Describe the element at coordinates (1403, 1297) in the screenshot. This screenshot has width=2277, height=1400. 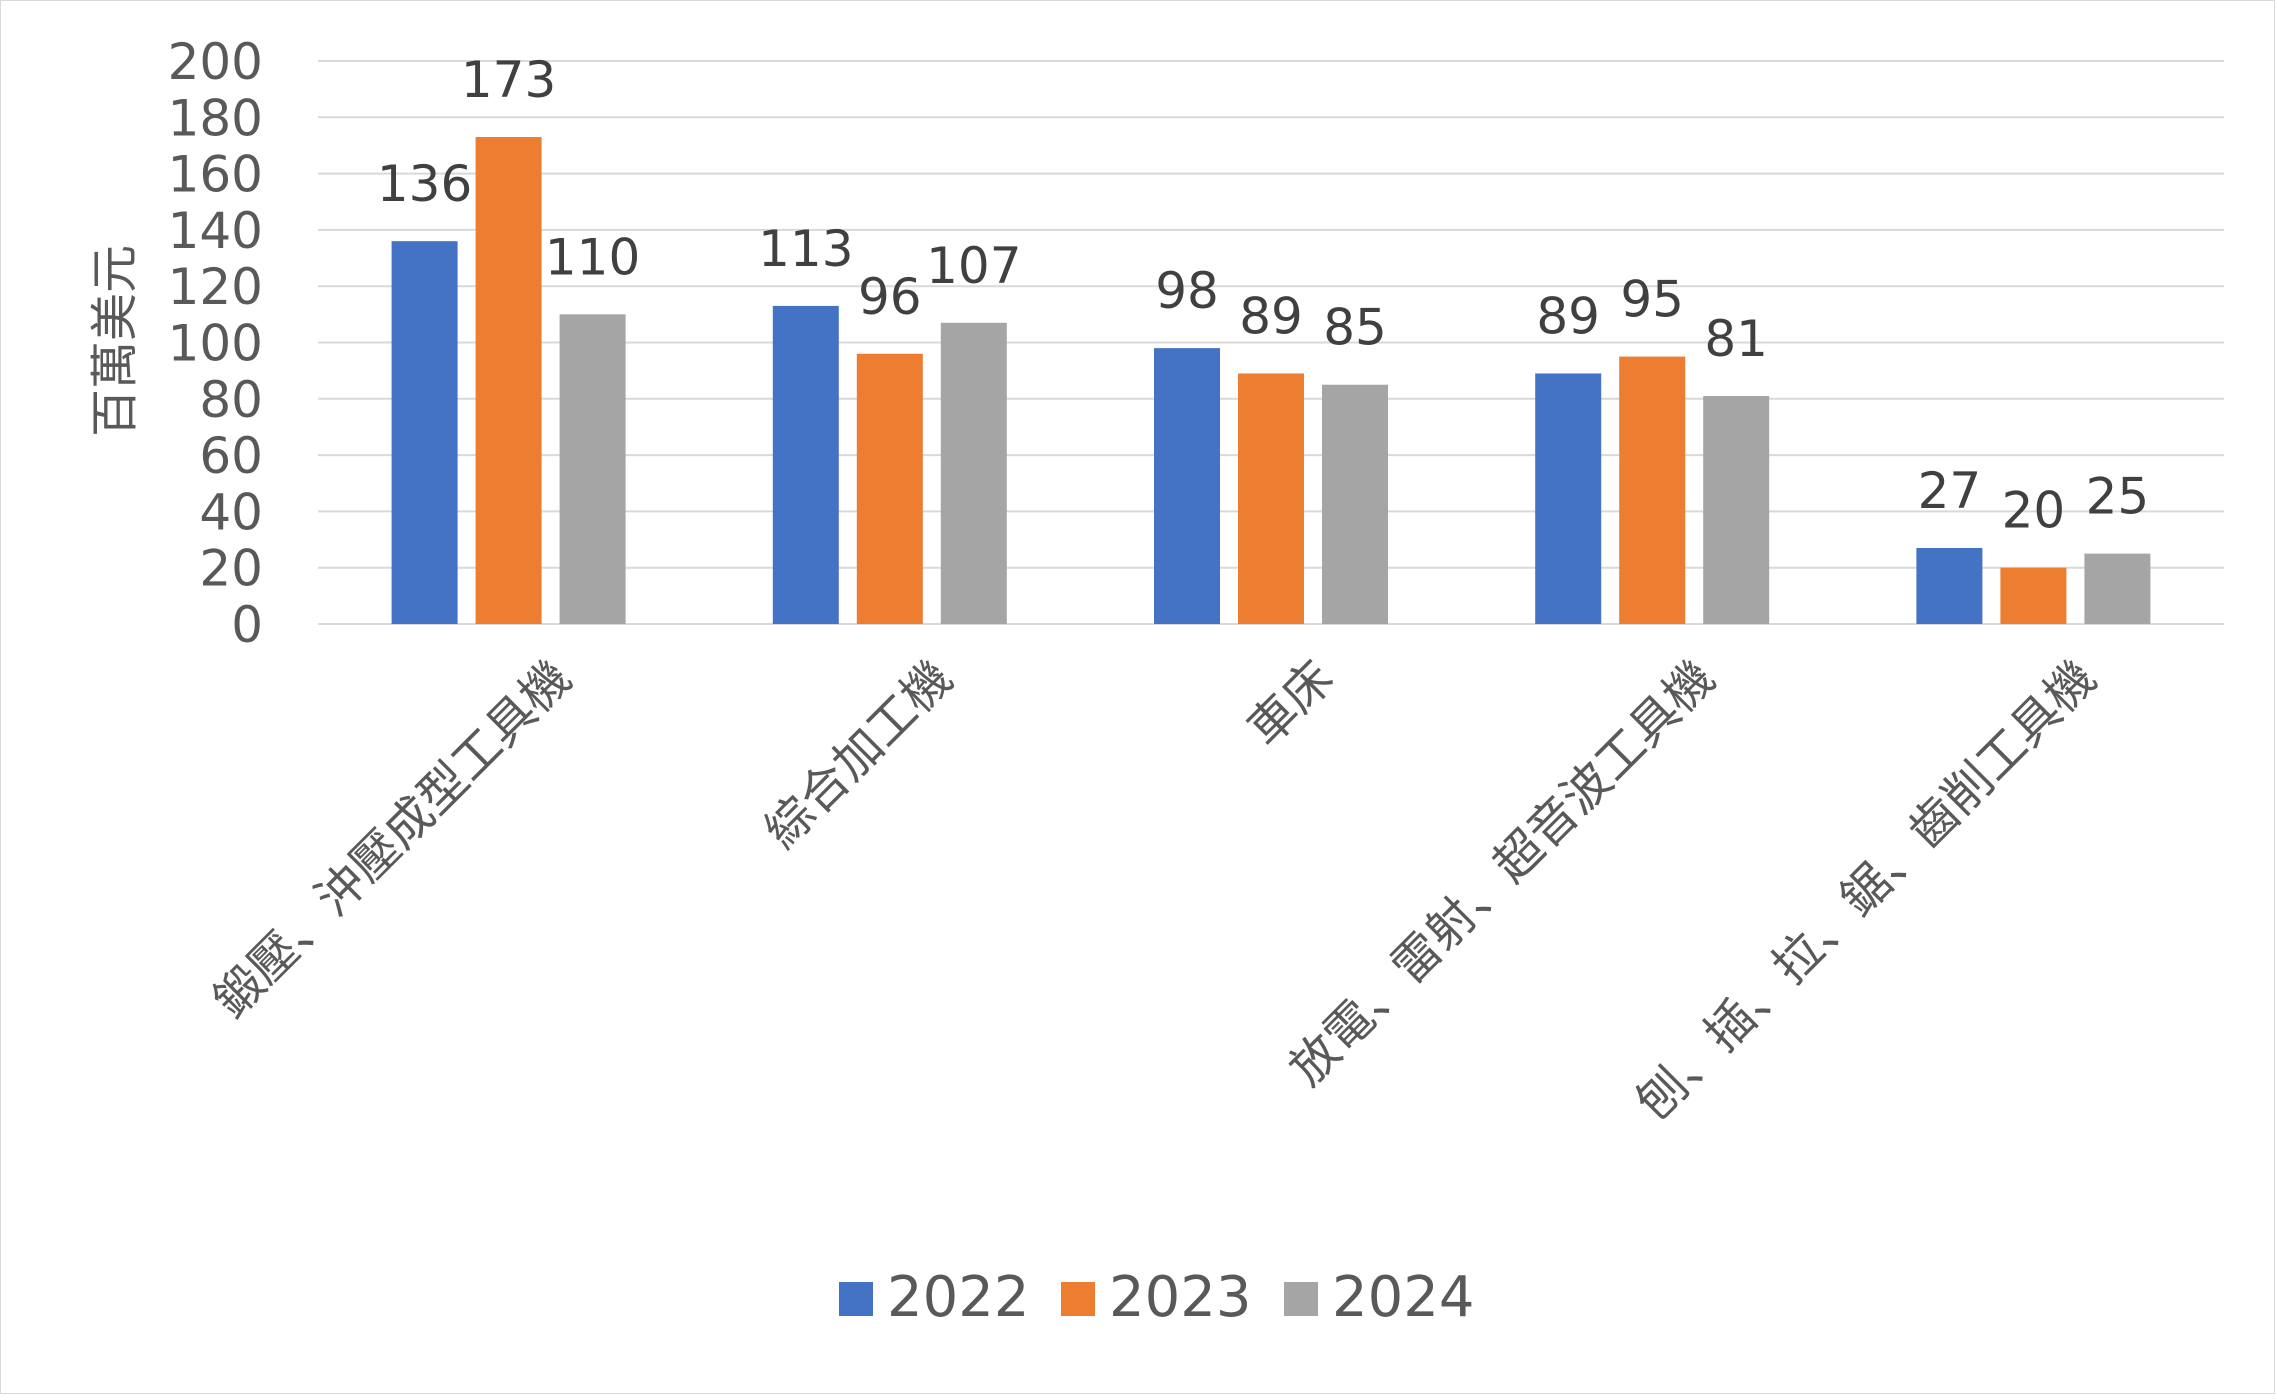
I see `legend-label: 2024` at that location.